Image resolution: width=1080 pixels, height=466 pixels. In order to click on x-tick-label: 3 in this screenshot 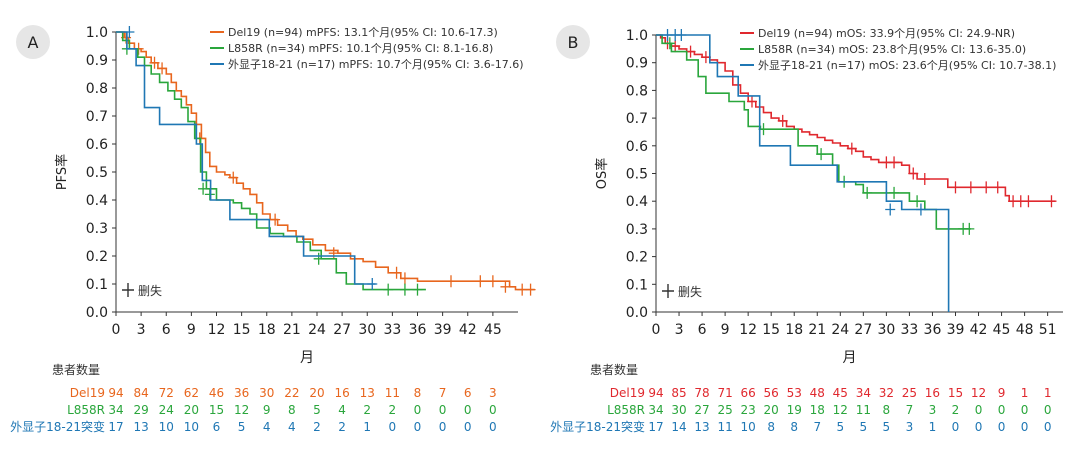, I will do `click(679, 330)`.